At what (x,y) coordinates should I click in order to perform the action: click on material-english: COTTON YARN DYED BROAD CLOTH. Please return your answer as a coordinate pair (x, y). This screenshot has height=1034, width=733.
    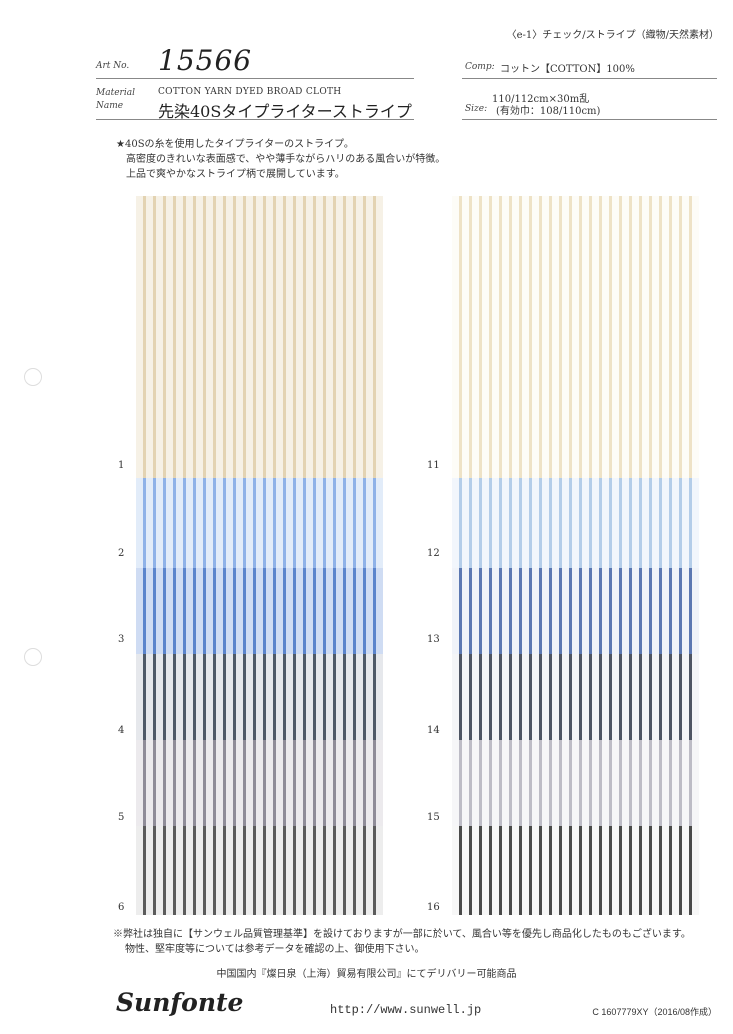
    Looking at the image, I should click on (250, 92).